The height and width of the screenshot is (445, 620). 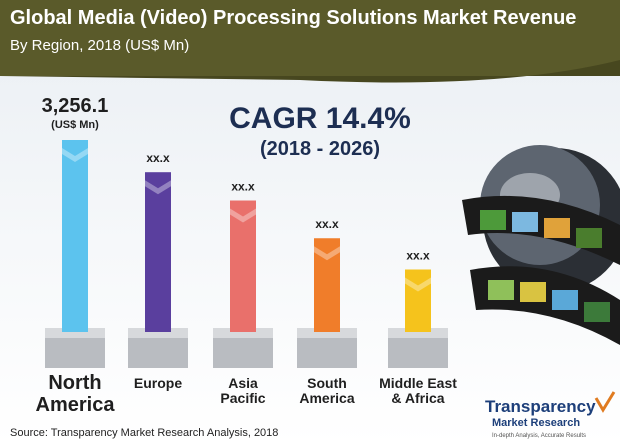 I want to click on category-label: South America, so click(x=327, y=391).